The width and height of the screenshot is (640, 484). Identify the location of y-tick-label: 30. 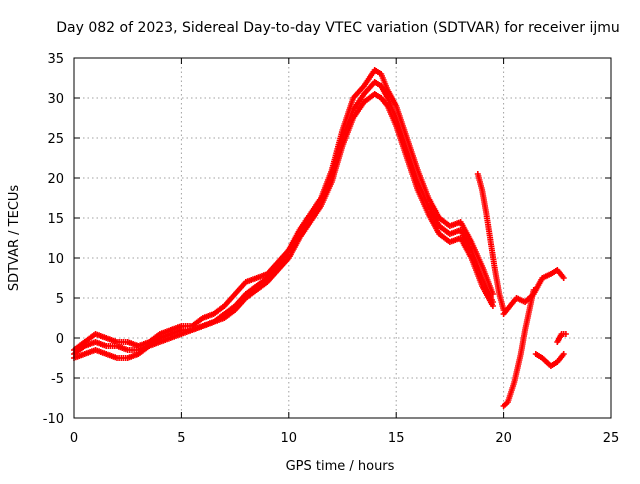
(55, 99).